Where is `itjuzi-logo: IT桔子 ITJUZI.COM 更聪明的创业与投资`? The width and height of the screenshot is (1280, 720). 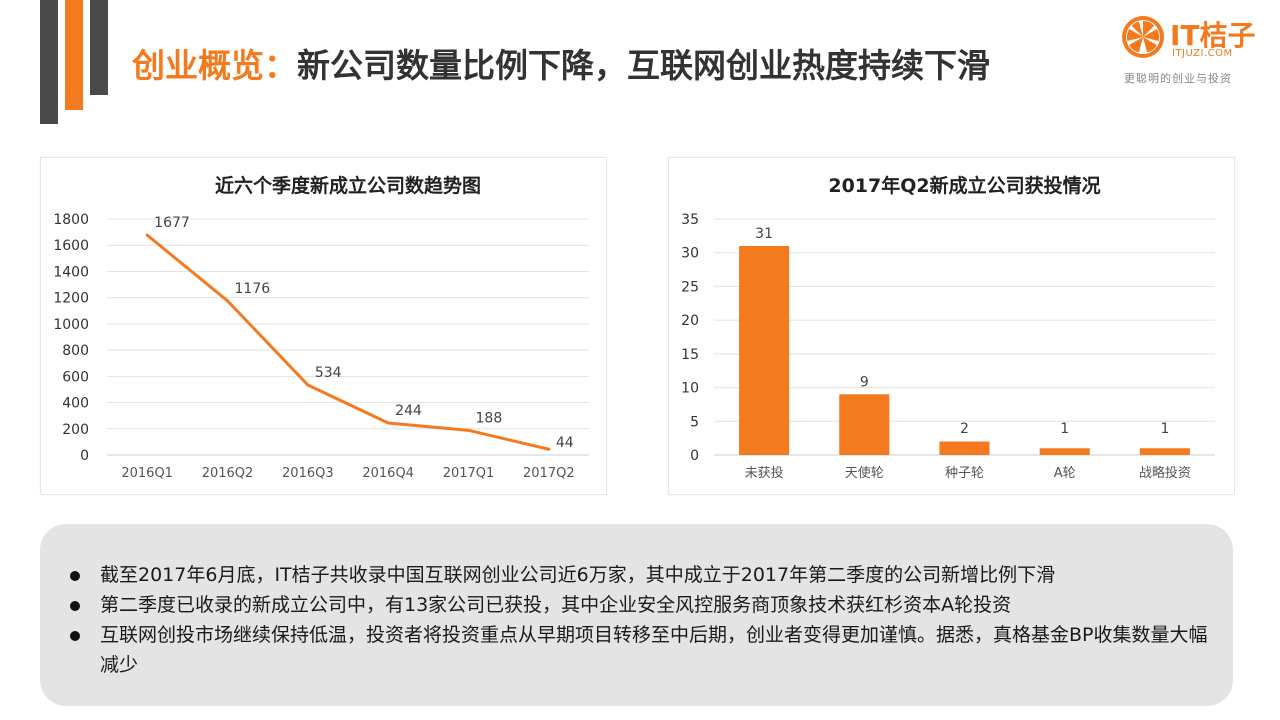 itjuzi-logo: IT桔子 ITJUZI.COM 更聪明的创业与投资 is located at coordinates (1193, 52).